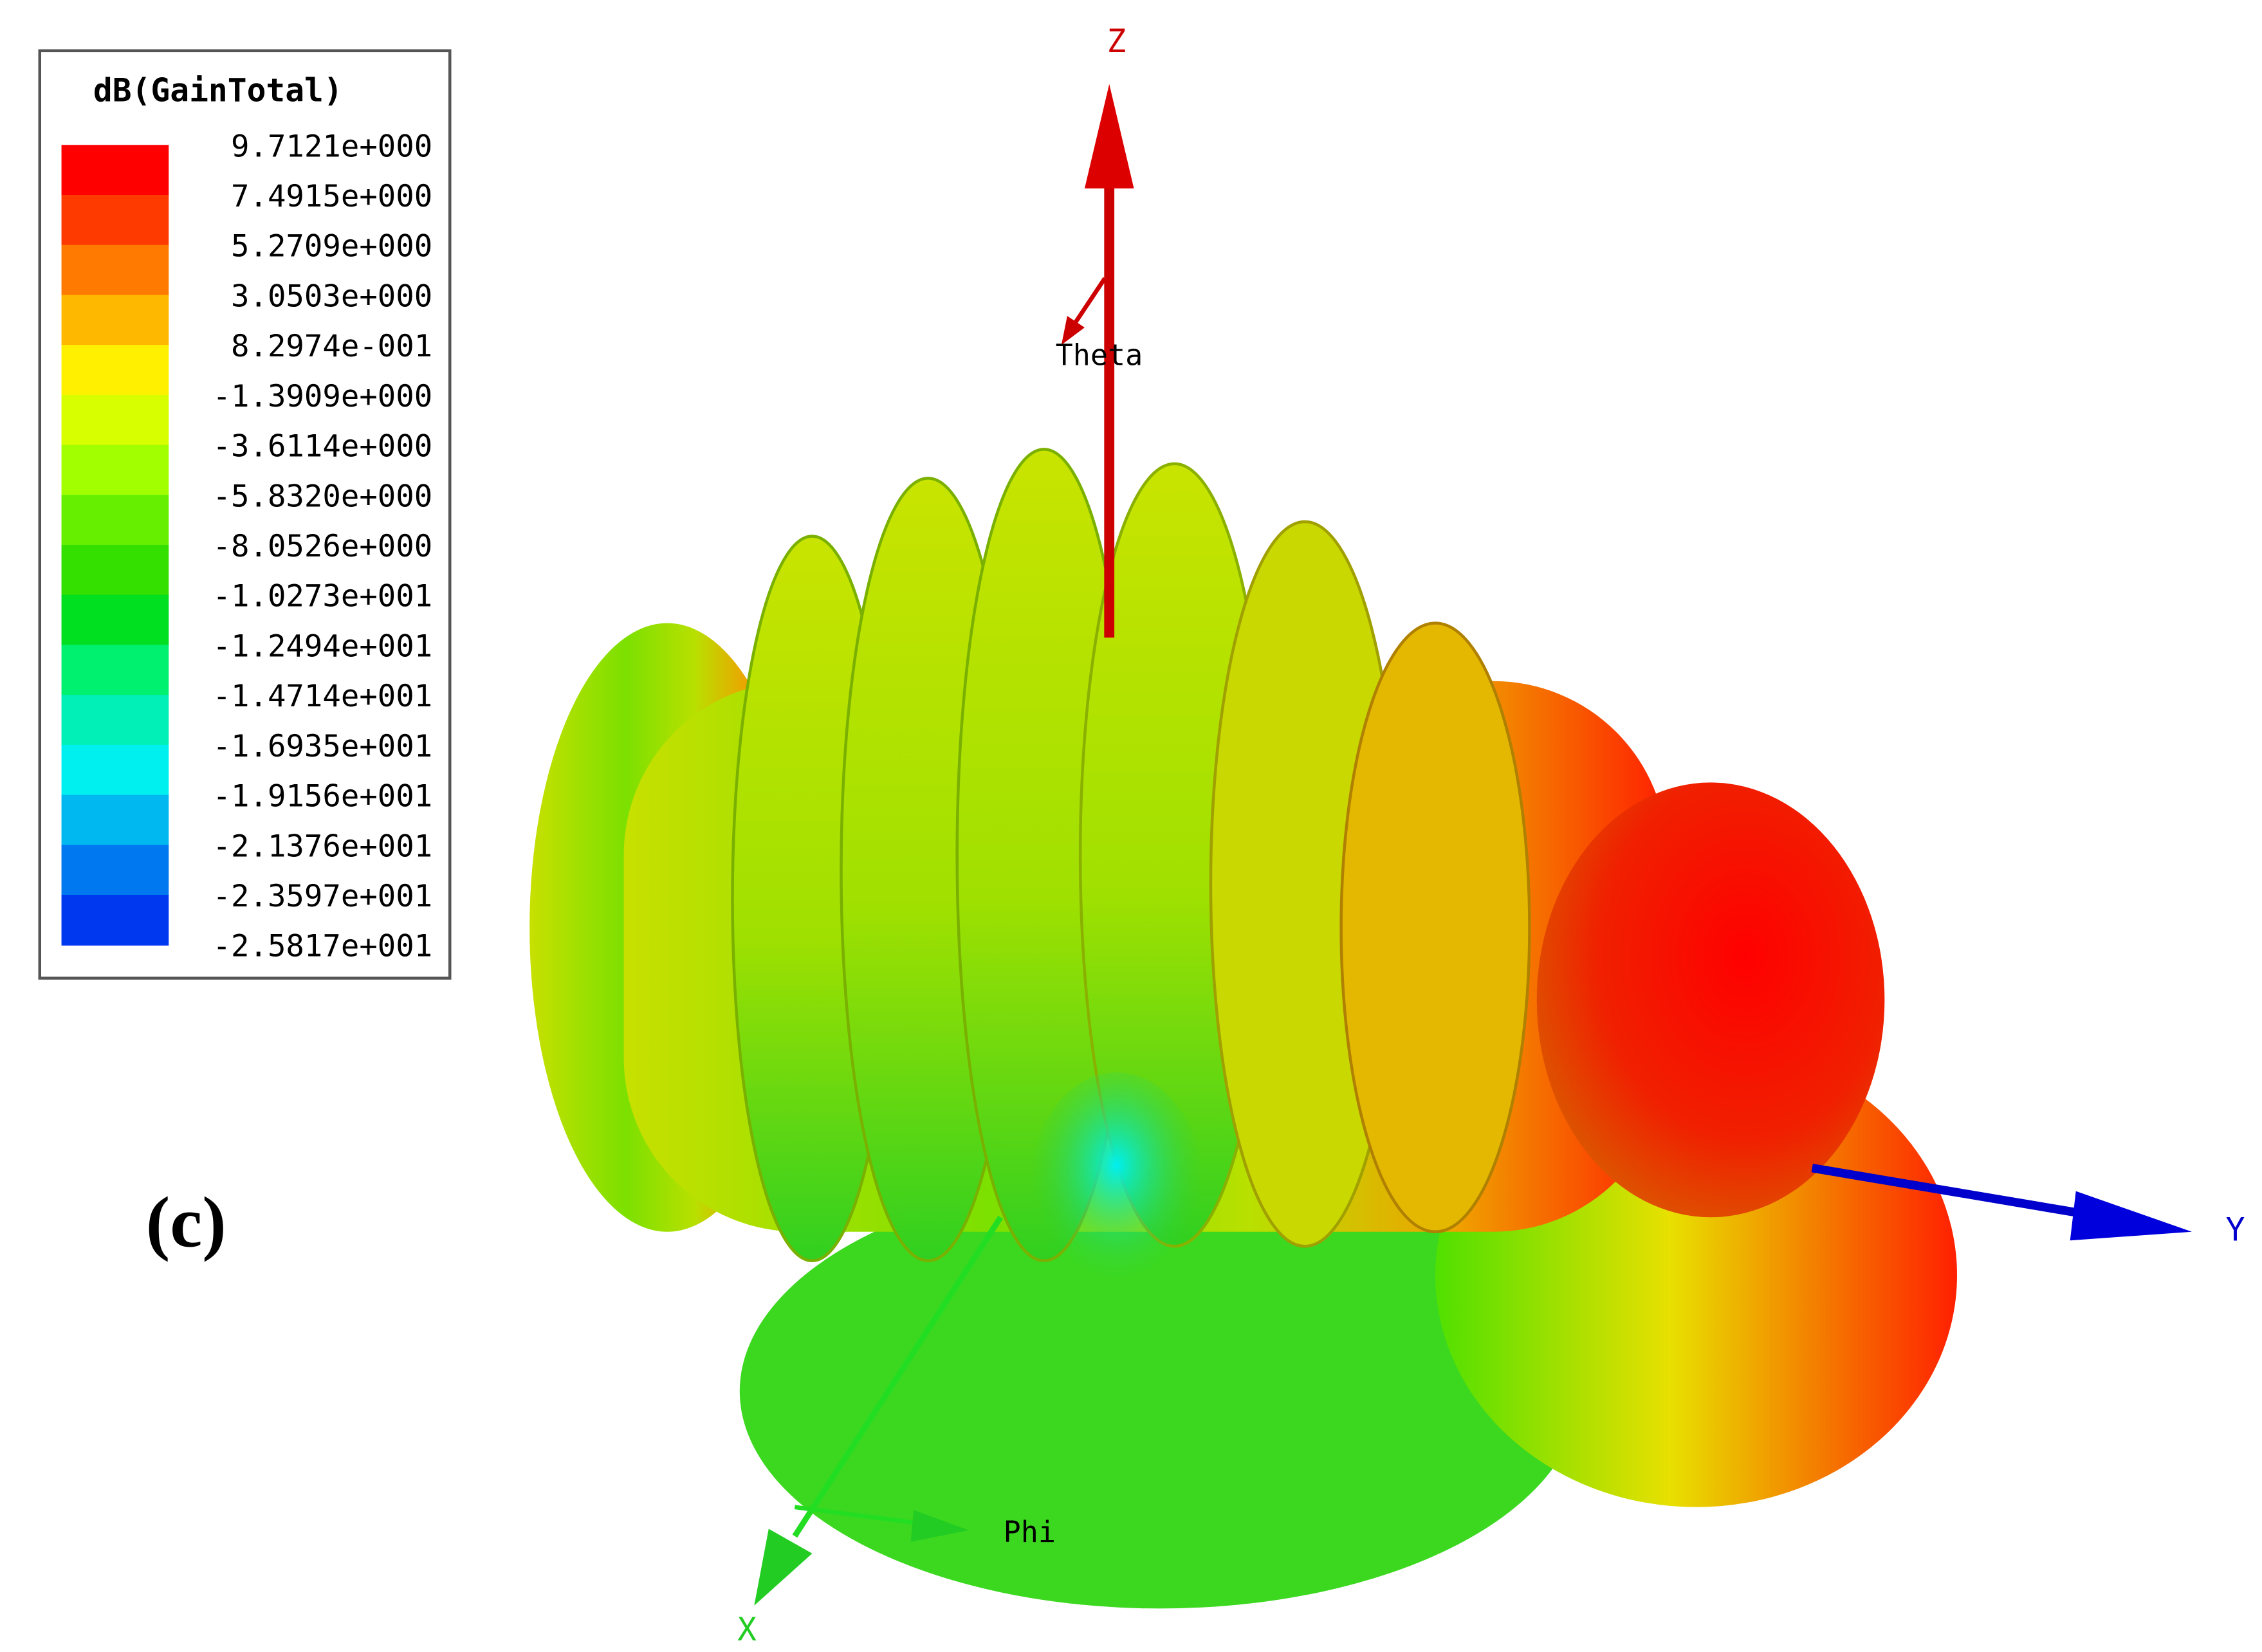  Describe the element at coordinates (1116, 41) in the screenshot. I see `z-axis-label: Z` at that location.